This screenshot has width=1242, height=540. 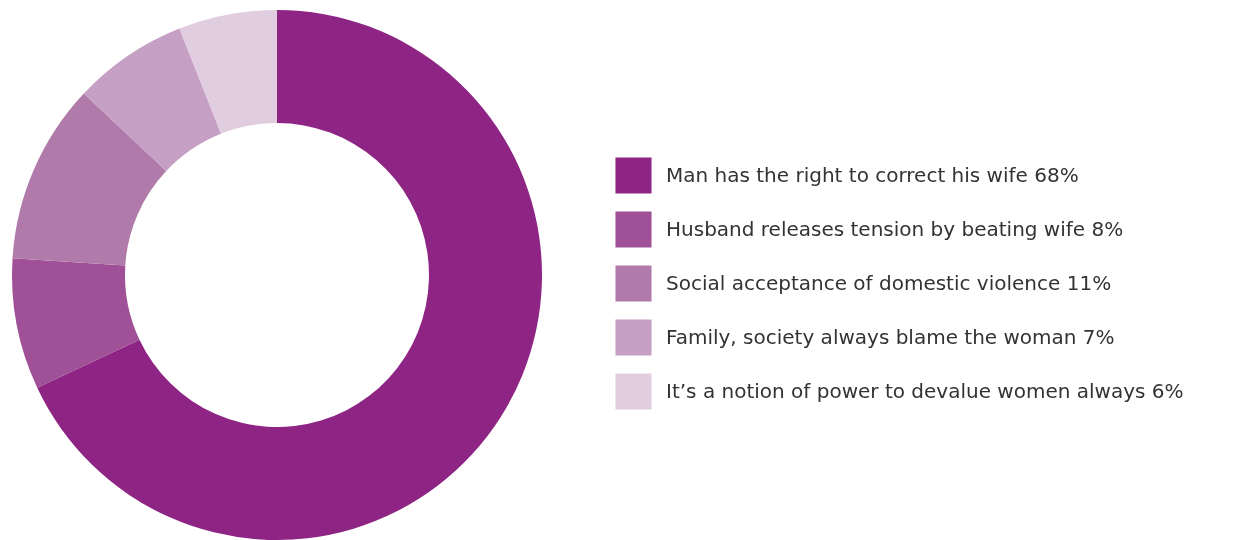 What do you see at coordinates (890, 336) in the screenshot?
I see `legend-label: Family, society always blame the woman 7%` at bounding box center [890, 336].